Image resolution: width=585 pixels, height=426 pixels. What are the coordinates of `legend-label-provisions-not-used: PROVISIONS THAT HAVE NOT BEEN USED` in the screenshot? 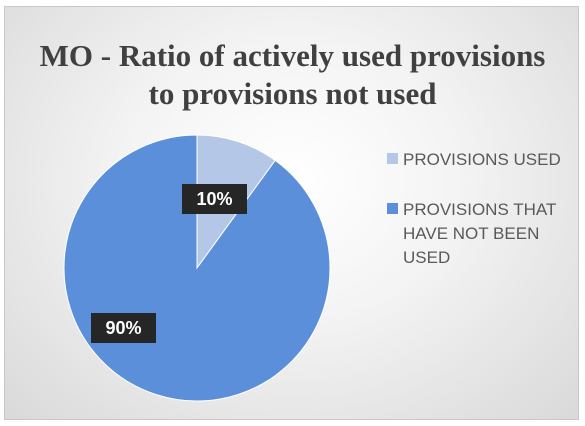 It's located at (480, 233).